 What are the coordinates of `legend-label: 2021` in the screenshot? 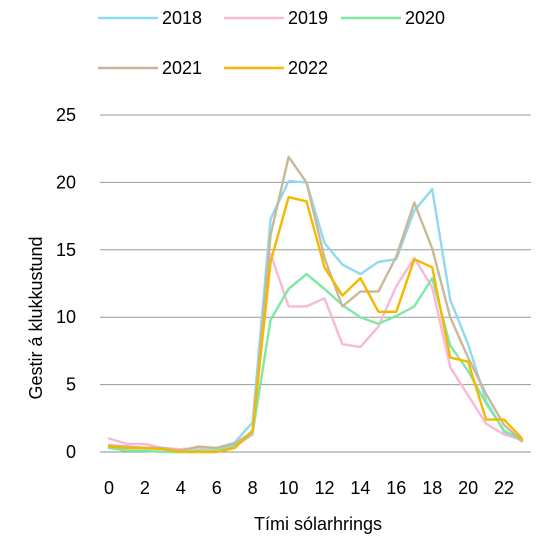 It's located at (182, 68).